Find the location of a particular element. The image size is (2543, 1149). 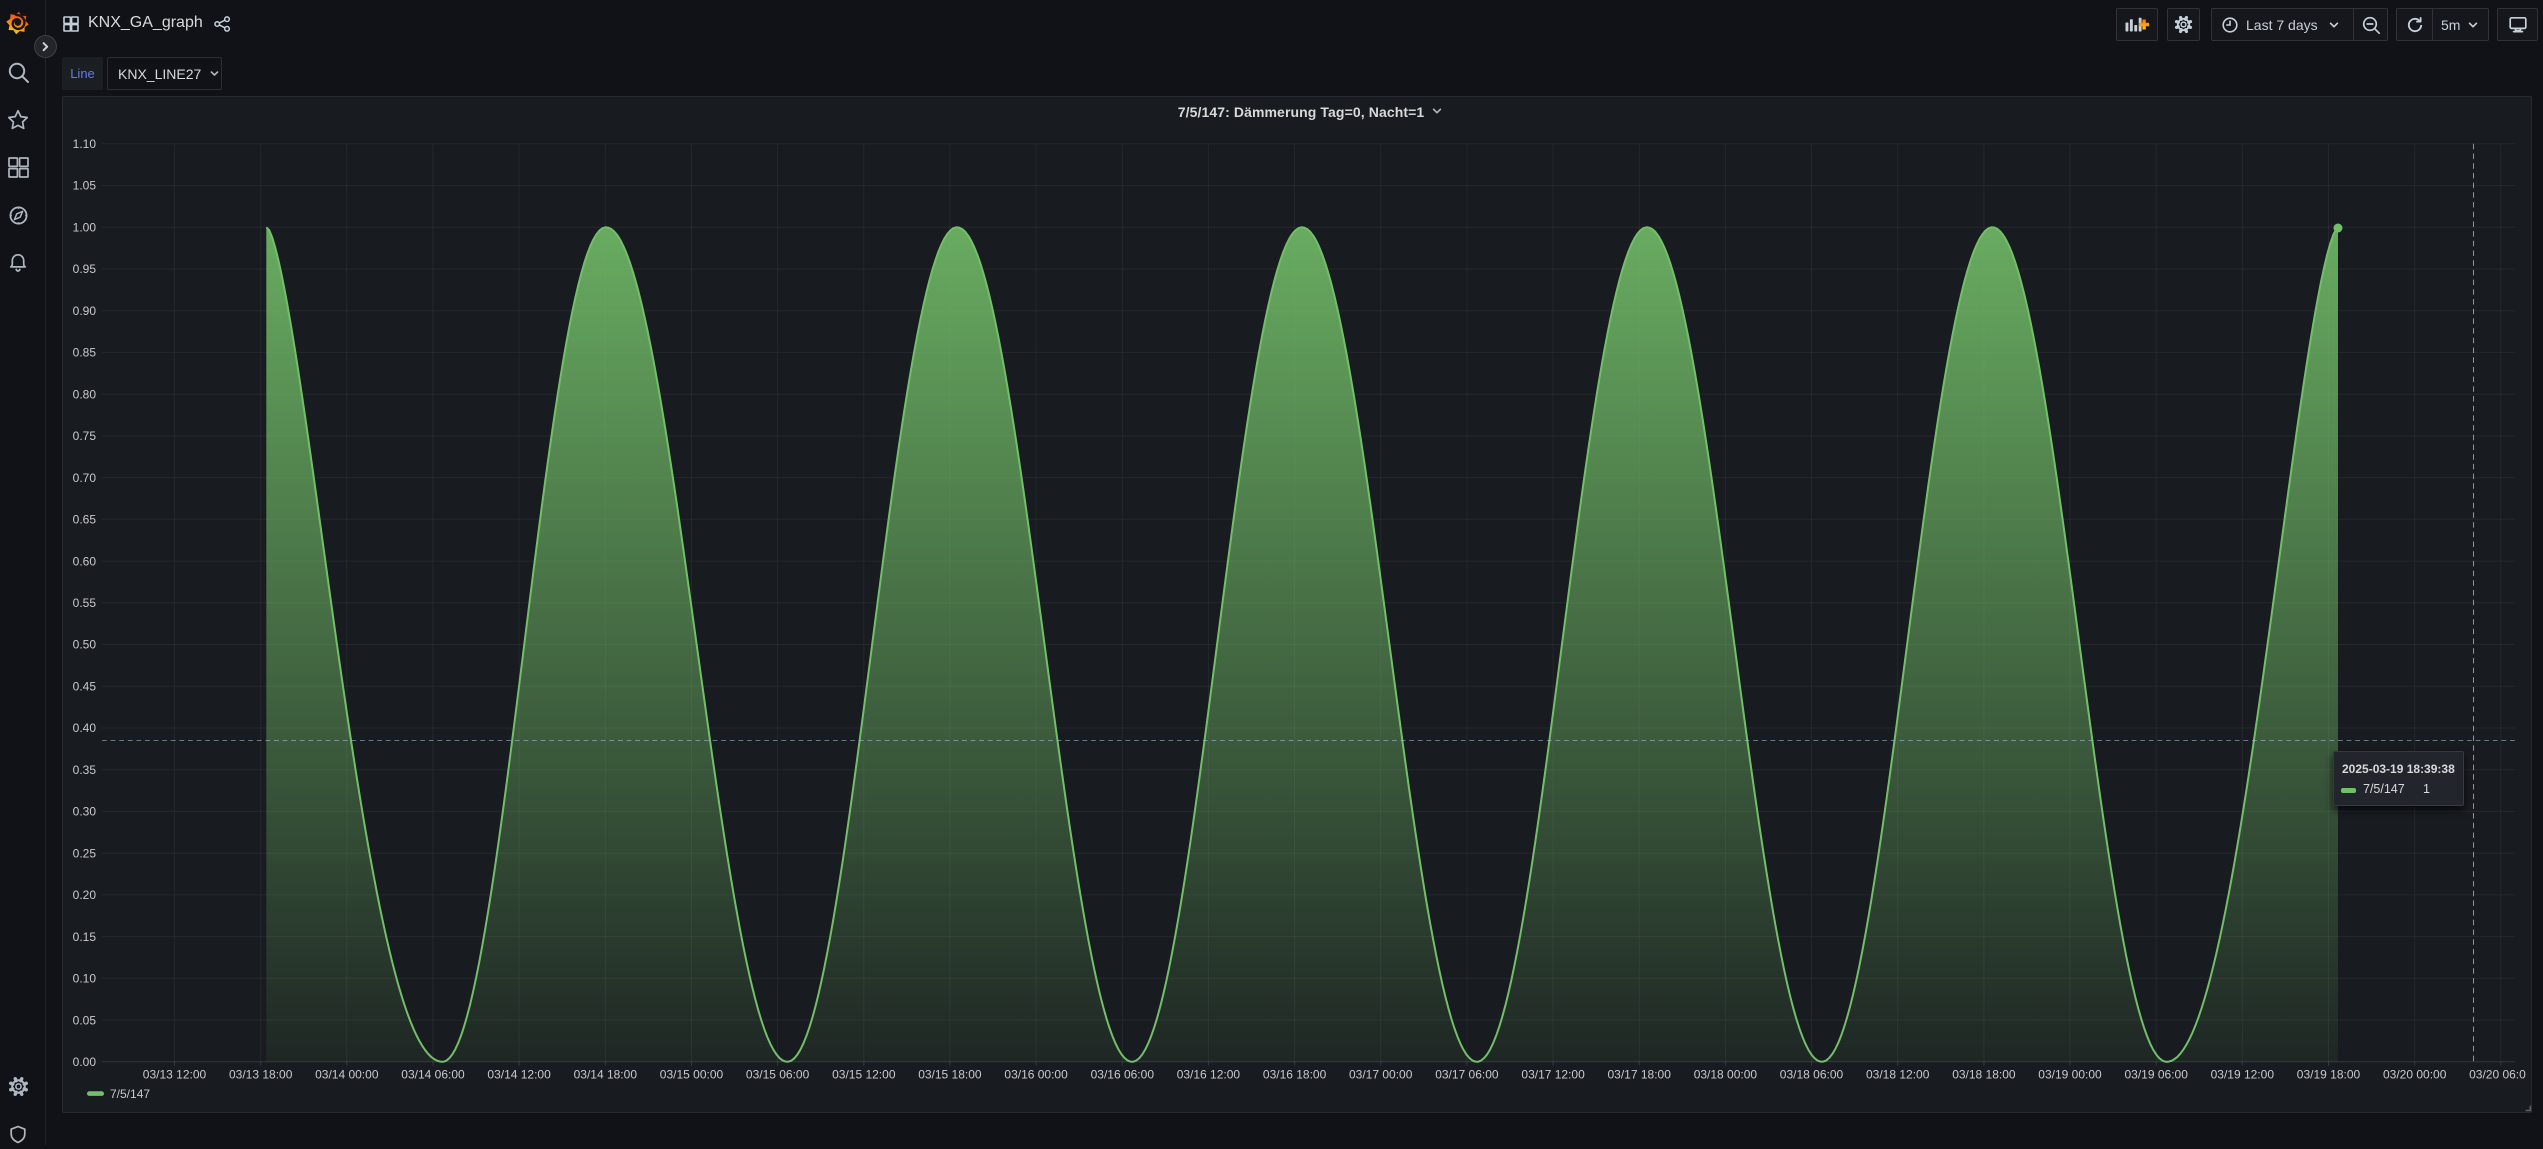

svg-text: 0.50 is located at coordinates (85, 645).